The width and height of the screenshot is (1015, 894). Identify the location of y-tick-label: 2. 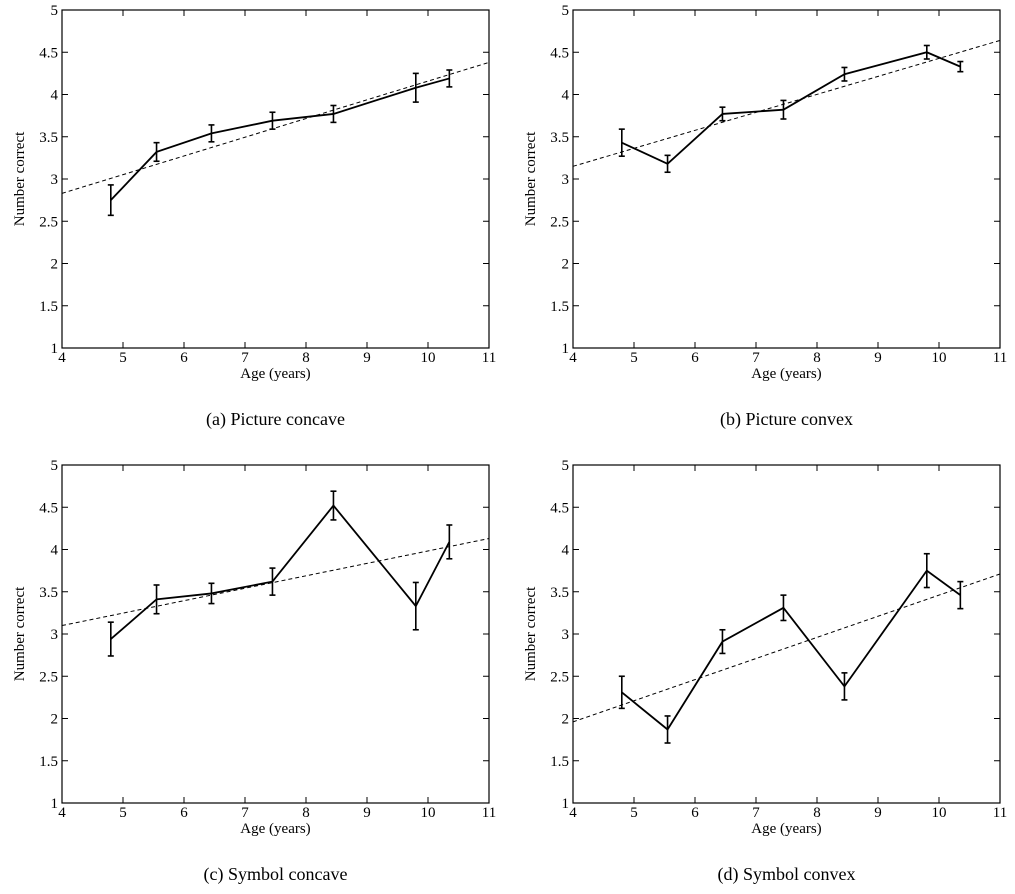
(55, 265).